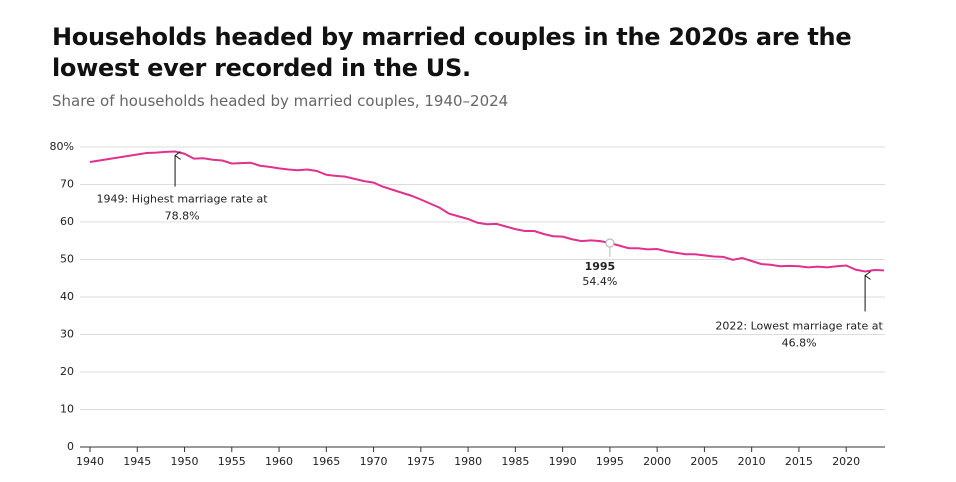 The height and width of the screenshot is (482, 956). Describe the element at coordinates (752, 461) in the screenshot. I see `x-tick-label: 2010` at that location.